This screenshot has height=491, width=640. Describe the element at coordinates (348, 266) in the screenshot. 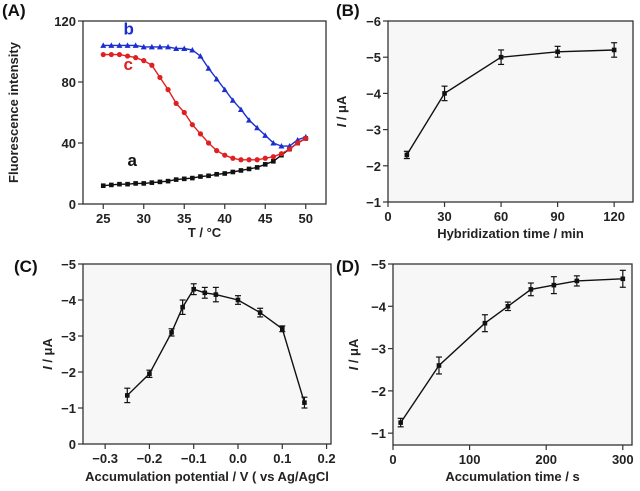

I see `panel-label: (D)` at that location.